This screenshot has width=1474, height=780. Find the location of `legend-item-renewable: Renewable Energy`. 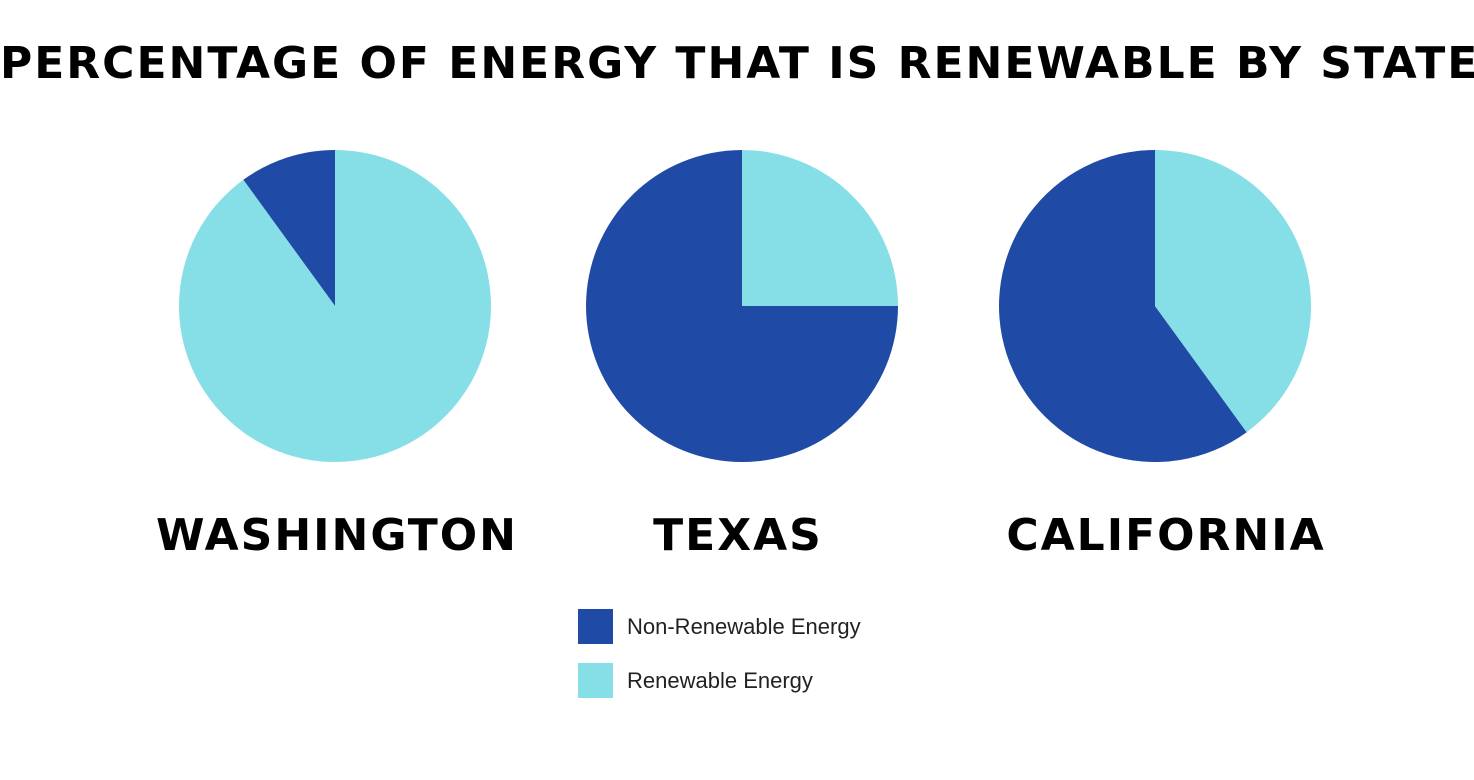

legend-item-renewable: Renewable Energy is located at coordinates (719, 680).